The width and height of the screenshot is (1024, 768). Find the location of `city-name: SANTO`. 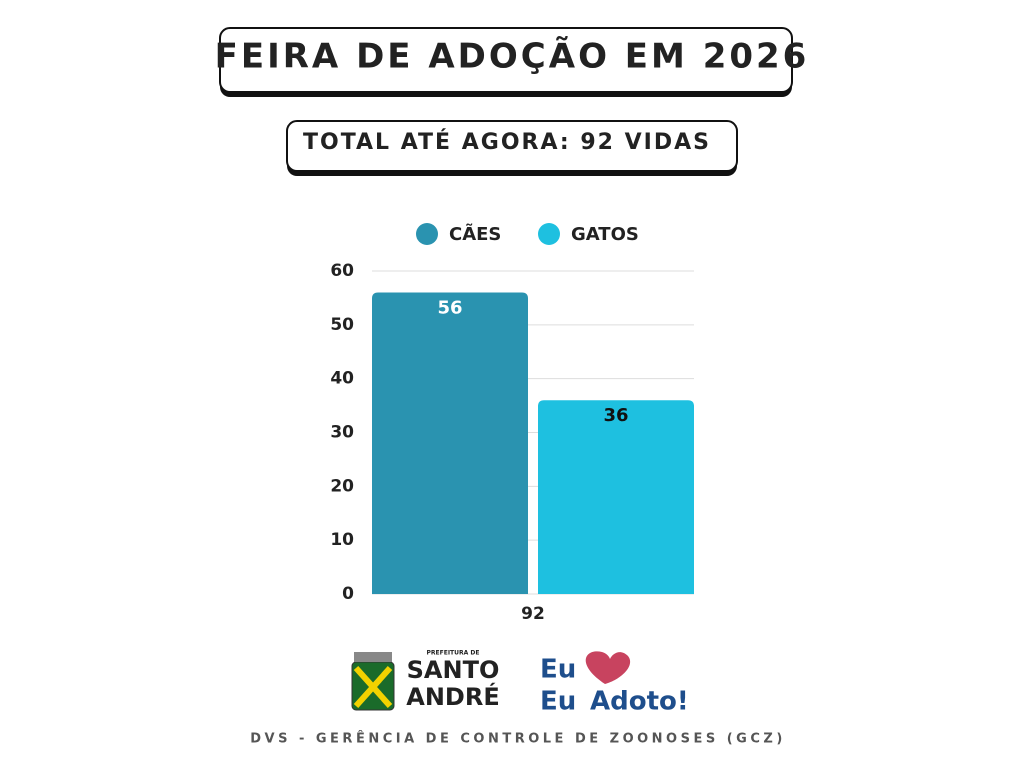

city-name: SANTO is located at coordinates (453, 670).